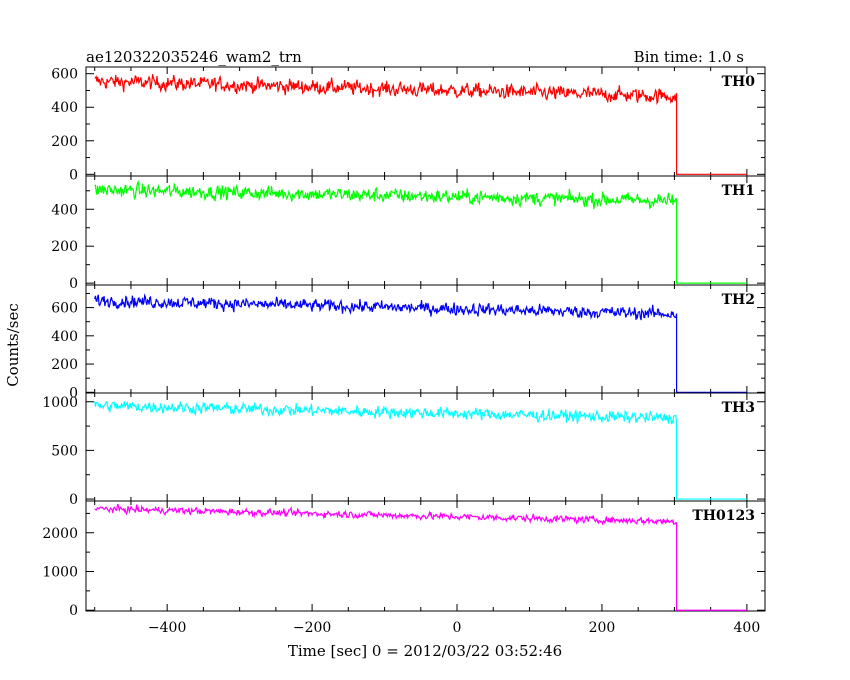 The height and width of the screenshot is (680, 850). I want to click on panel-th3: 0 500 1000 TH3, so click(404, 450).